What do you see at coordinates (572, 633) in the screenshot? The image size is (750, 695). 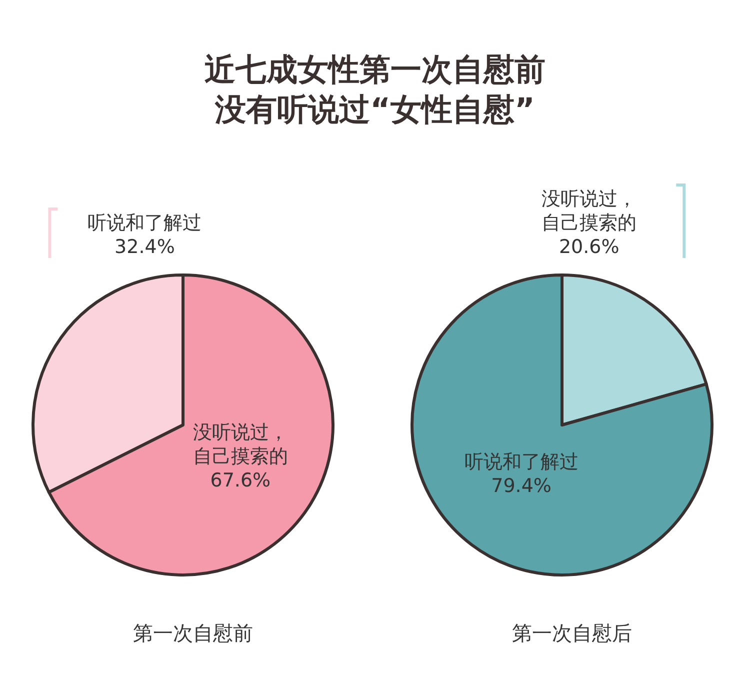 I see `text: 第一次自慰后` at bounding box center [572, 633].